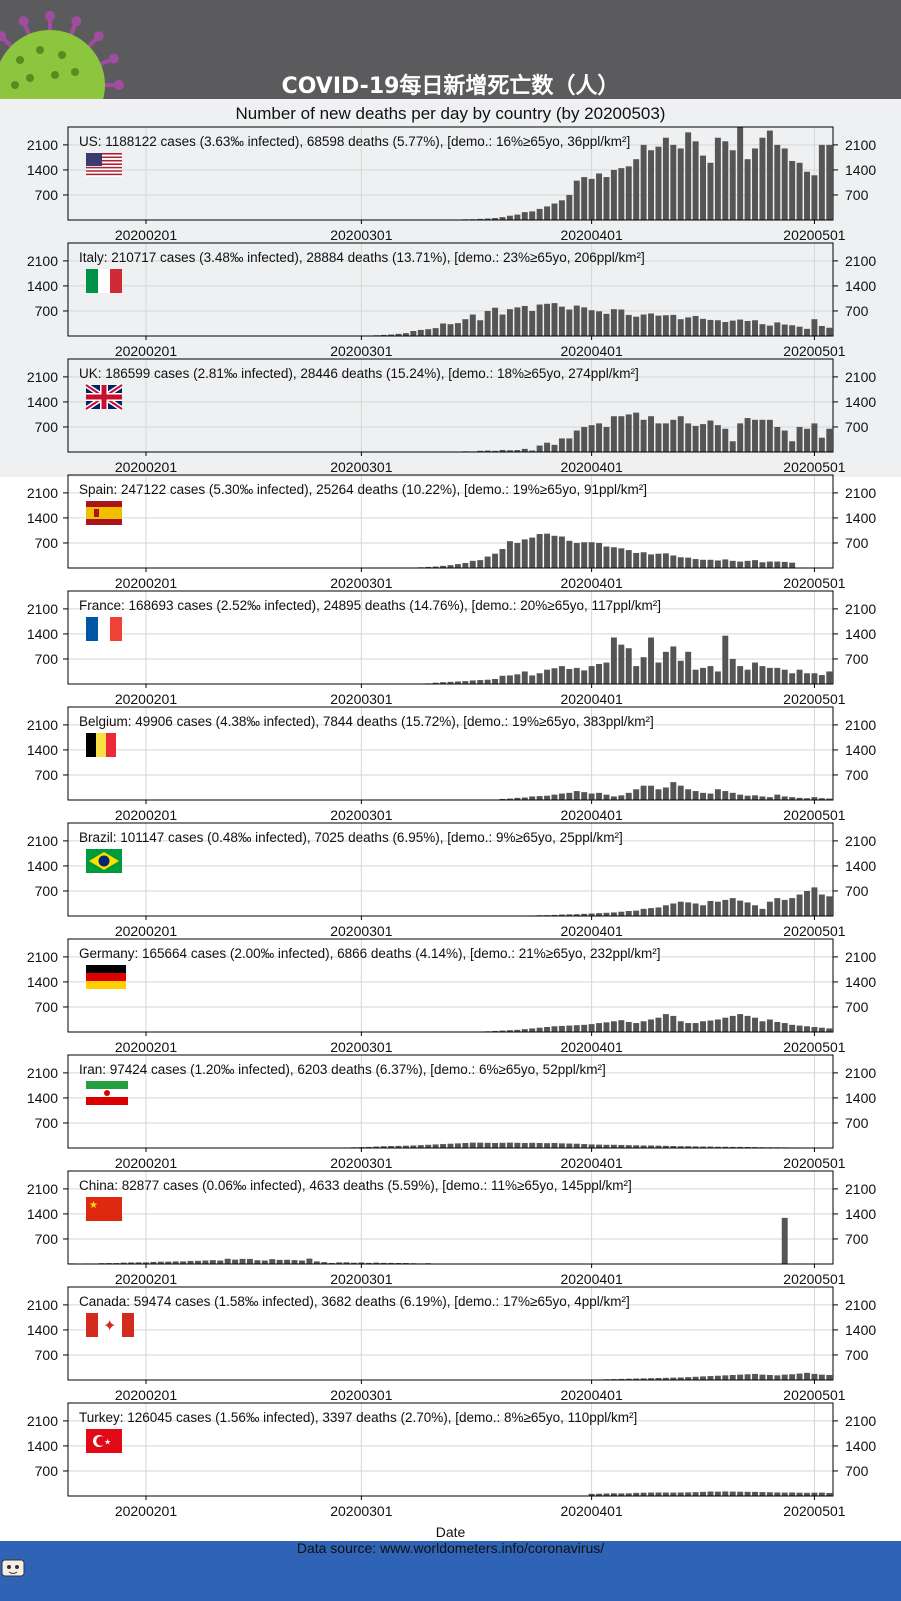 Image resolution: width=901 pixels, height=1601 pixels. Describe the element at coordinates (47, 1123) in the screenshot. I see `y-tick-label-left: 700` at that location.